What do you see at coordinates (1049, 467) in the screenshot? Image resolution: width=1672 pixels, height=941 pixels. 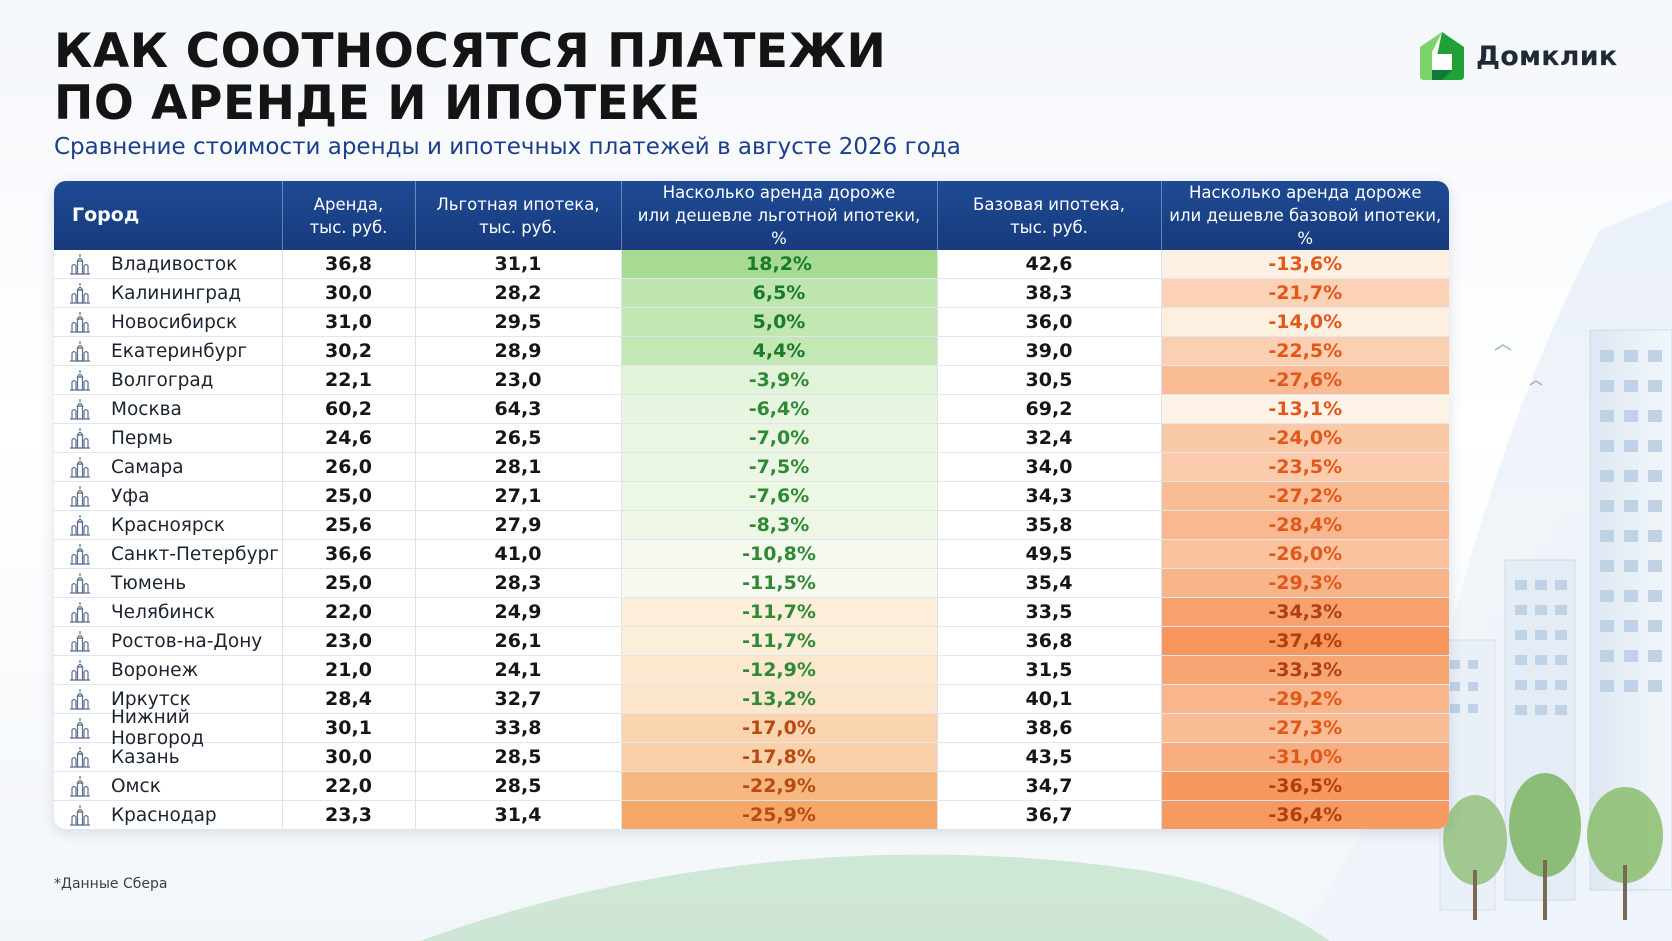 I see `cell-base: 34,0` at bounding box center [1049, 467].